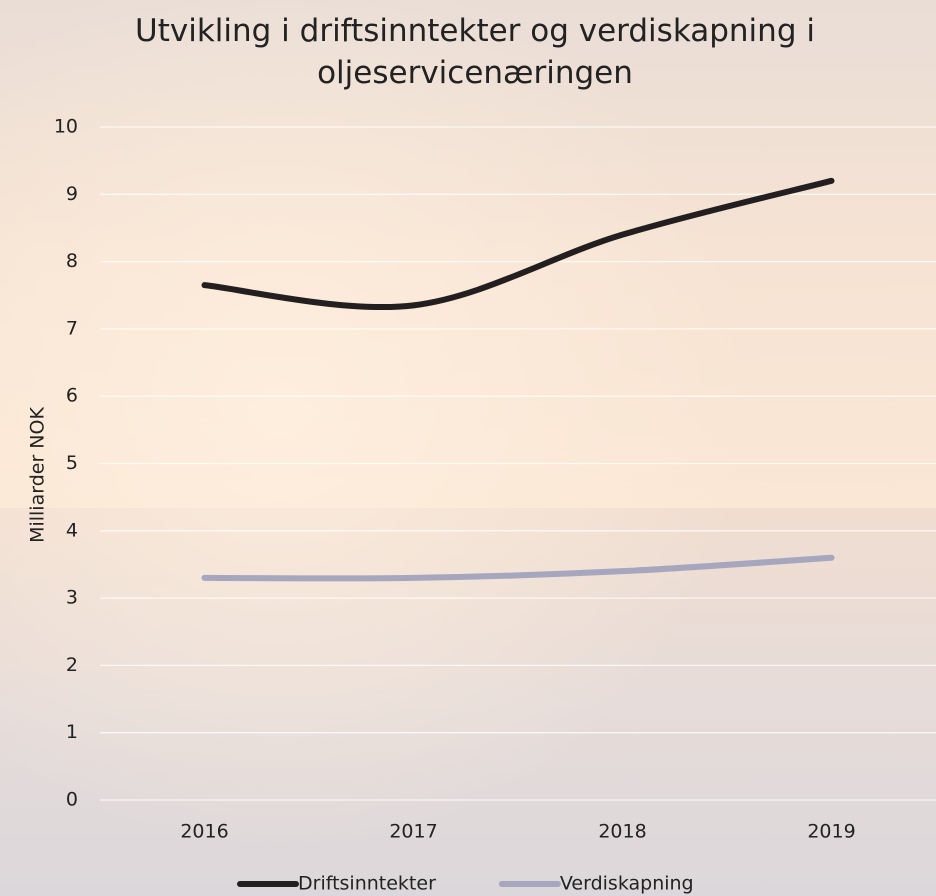  Describe the element at coordinates (367, 884) in the screenshot. I see `legend-label: Driftsinntekter` at that location.